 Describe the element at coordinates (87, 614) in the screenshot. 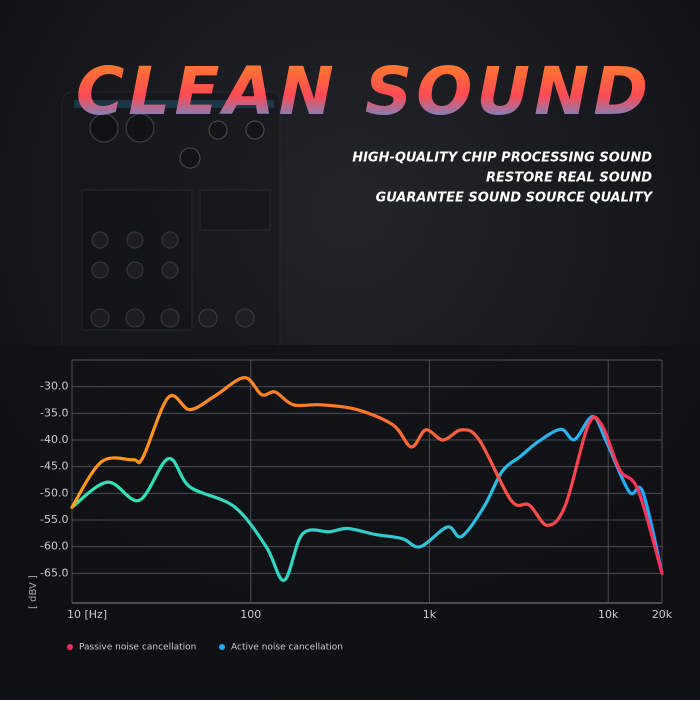

I see `x-tick-label: 10 [Hz]` at that location.